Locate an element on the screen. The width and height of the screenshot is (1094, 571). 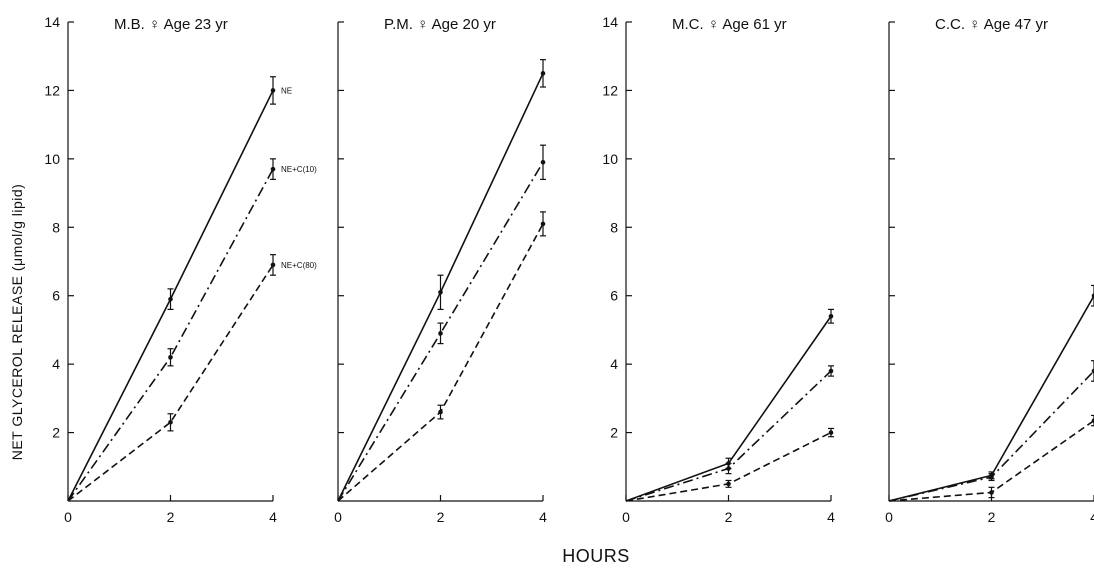
series-label: NE+C(10) is located at coordinates (299, 169).